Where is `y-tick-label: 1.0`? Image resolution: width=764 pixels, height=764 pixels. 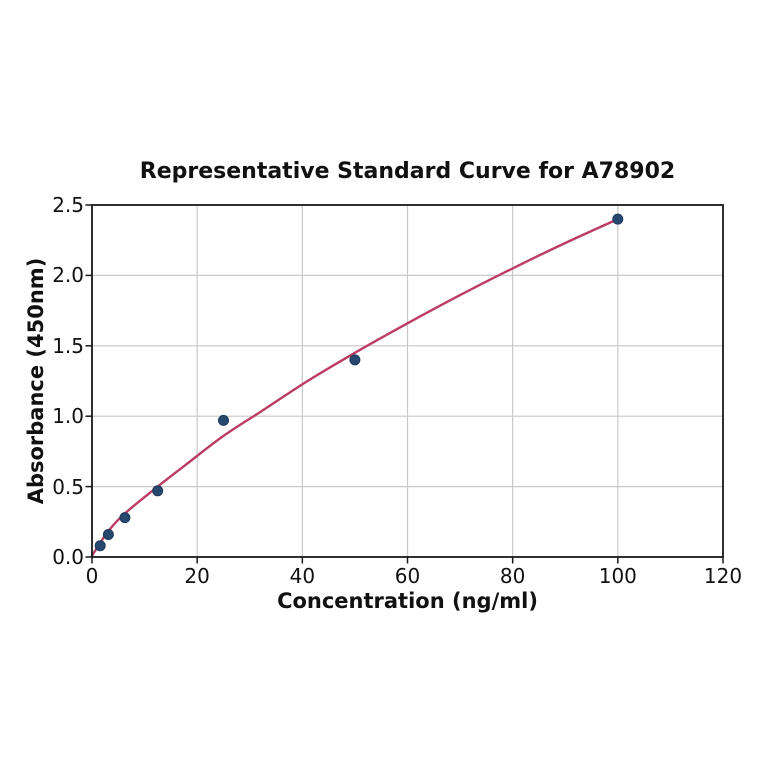 y-tick-label: 1.0 is located at coordinates (68, 416).